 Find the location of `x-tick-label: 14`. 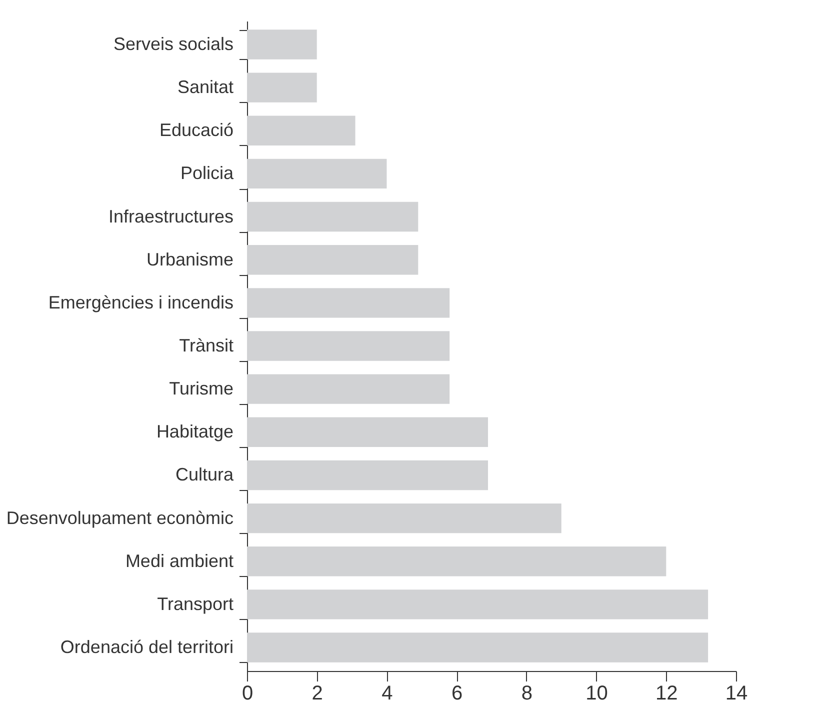

x-tick-label: 14 is located at coordinates (736, 693).